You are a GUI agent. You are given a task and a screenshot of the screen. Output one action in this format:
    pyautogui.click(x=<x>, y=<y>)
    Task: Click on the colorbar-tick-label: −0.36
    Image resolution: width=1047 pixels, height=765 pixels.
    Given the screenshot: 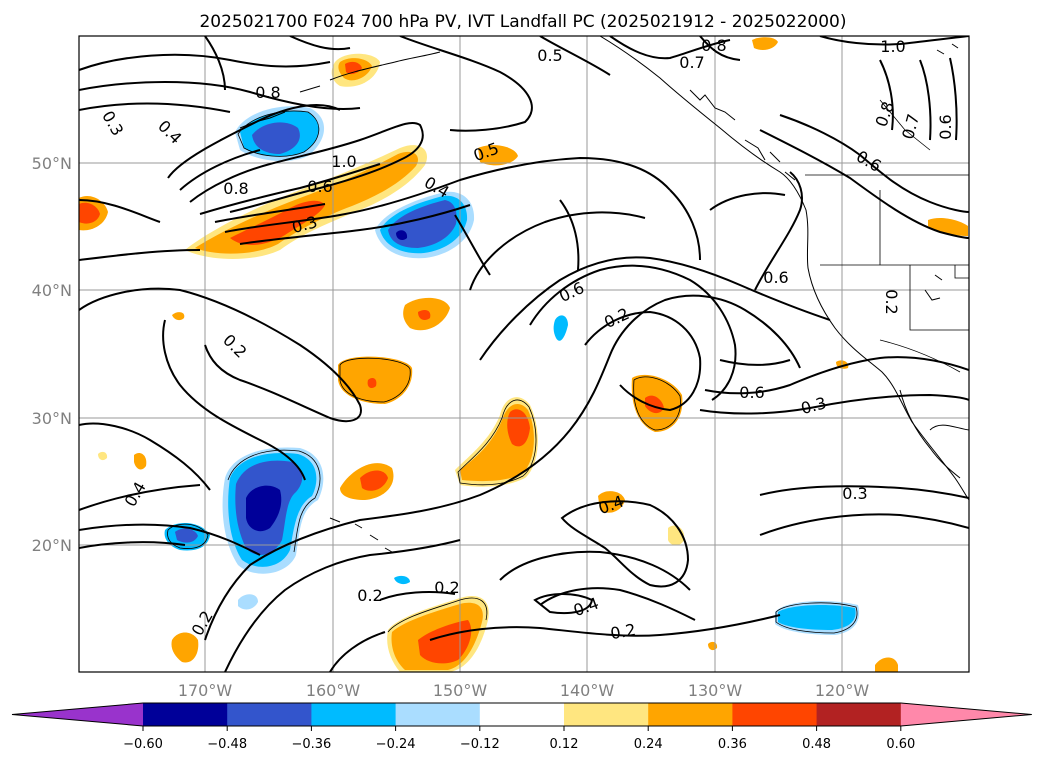 What is the action you would take?
    pyautogui.click(x=311, y=744)
    